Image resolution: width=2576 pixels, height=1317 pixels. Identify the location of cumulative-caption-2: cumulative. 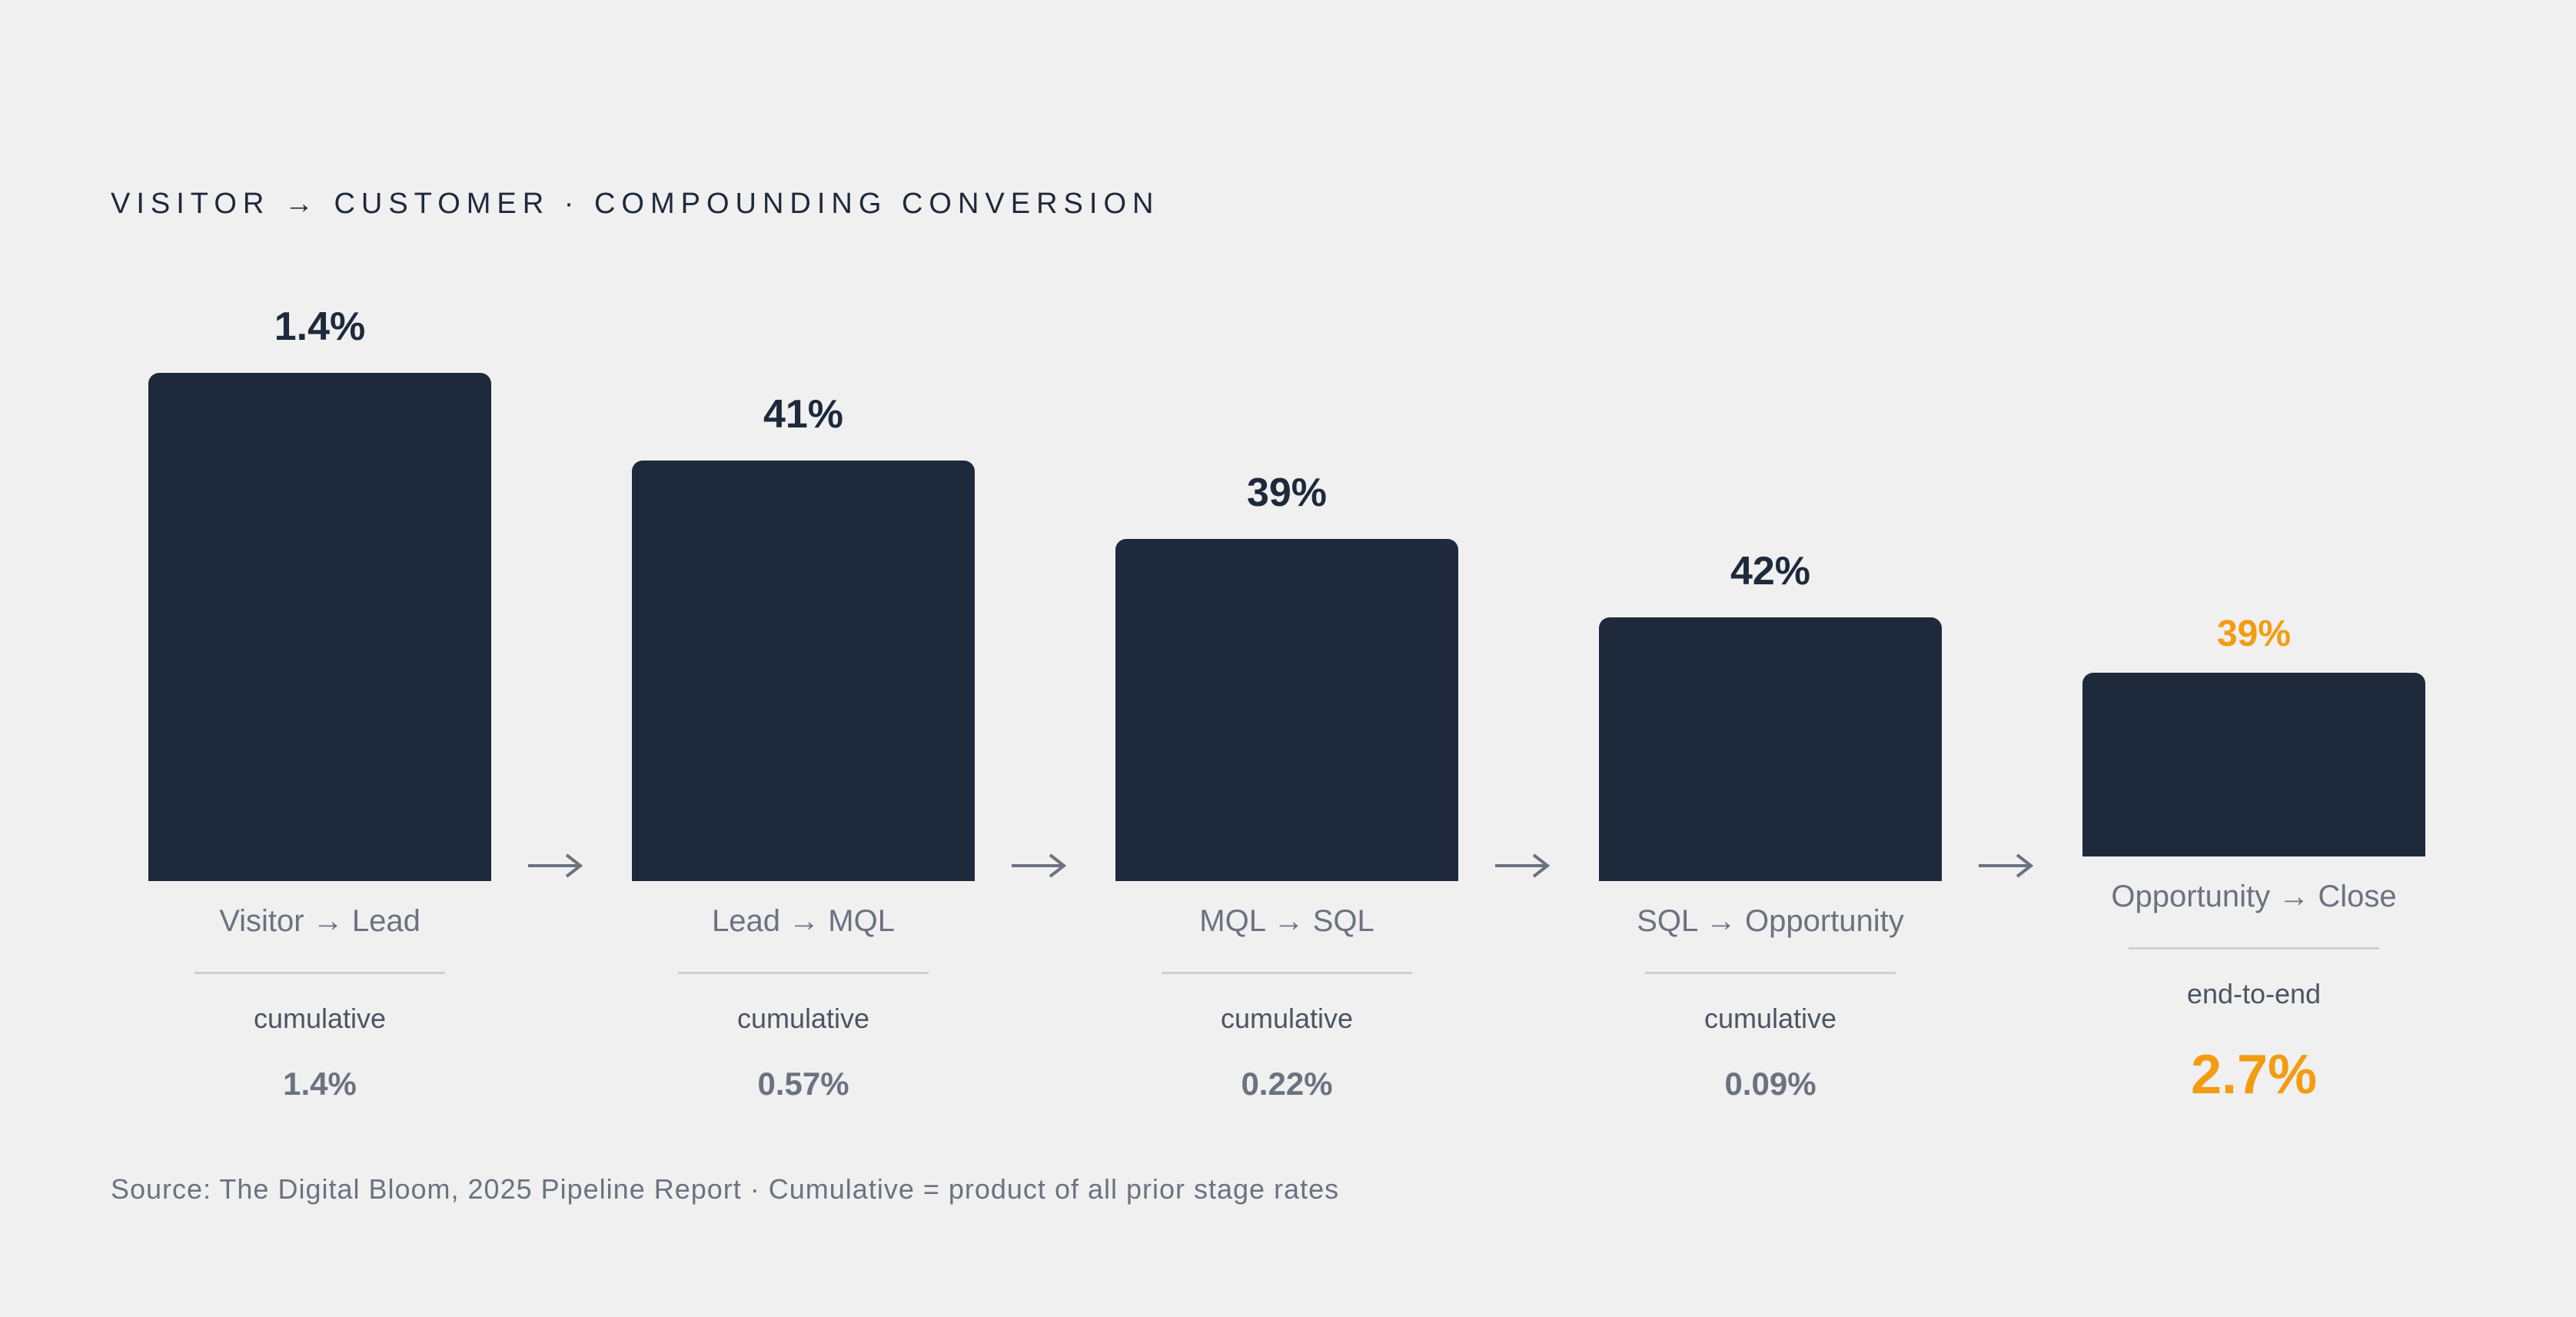
(803, 1018).